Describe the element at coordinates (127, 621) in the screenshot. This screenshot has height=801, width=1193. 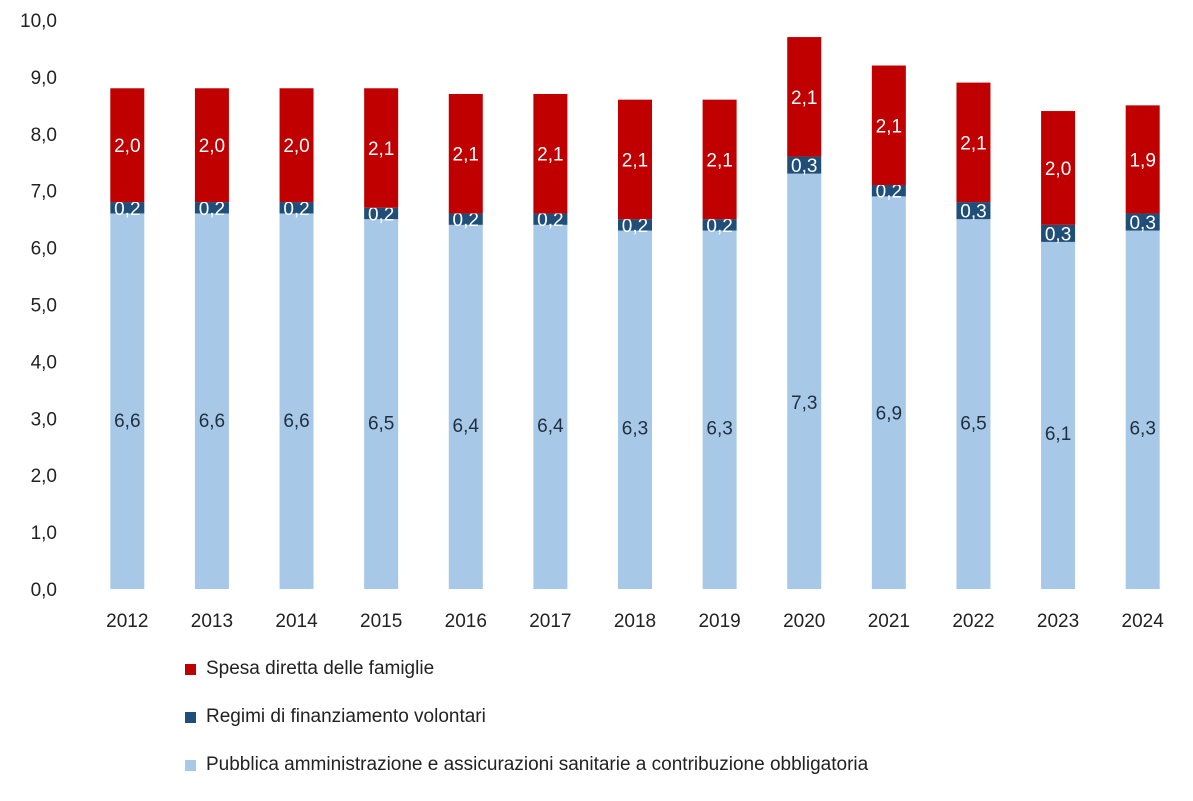
I see `x-tick-label: 2012` at that location.